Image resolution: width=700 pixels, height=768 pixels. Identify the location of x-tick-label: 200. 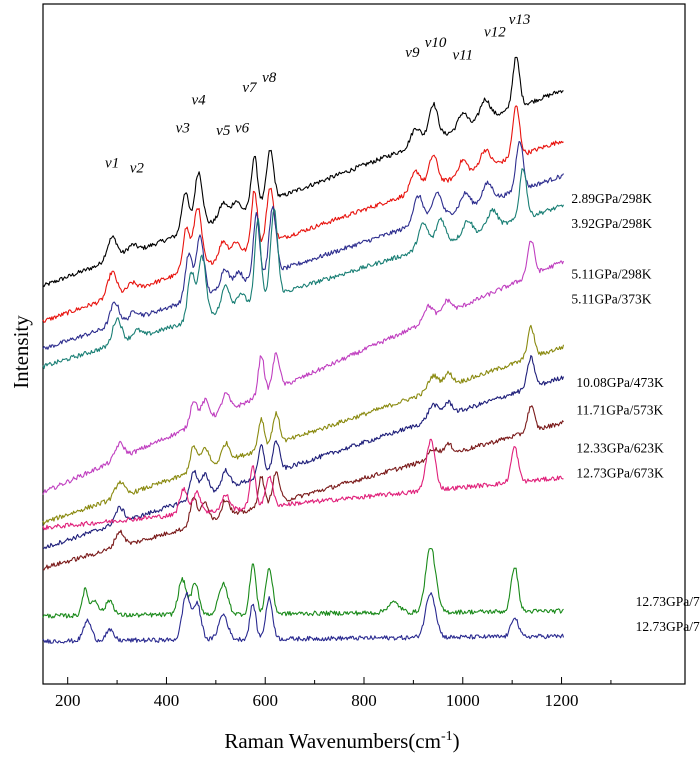
(68, 700).